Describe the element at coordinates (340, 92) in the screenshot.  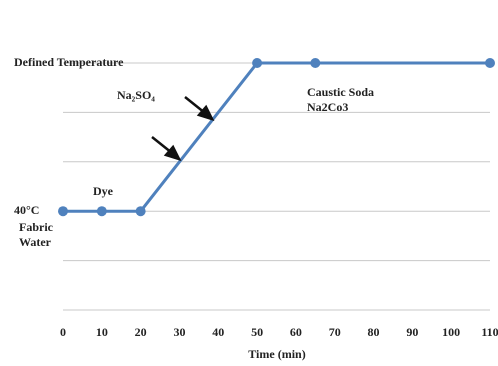
I see `annotation: Caustic Soda` at that location.